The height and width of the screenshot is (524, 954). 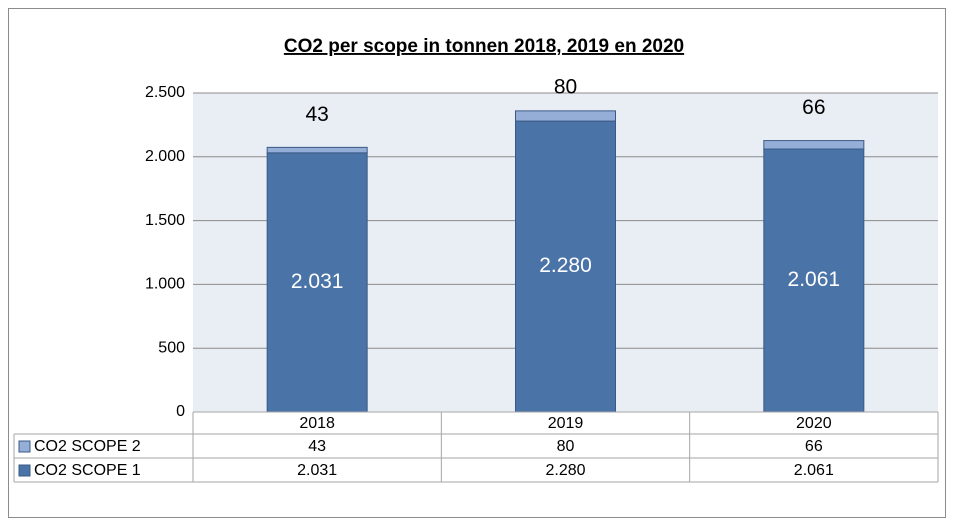 I want to click on x-tick-label: 2020, so click(x=814, y=423).